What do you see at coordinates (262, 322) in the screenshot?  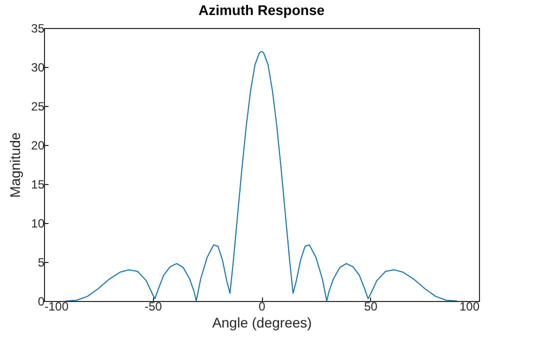 I see `x-axis-title: Angle (degrees)` at bounding box center [262, 322].